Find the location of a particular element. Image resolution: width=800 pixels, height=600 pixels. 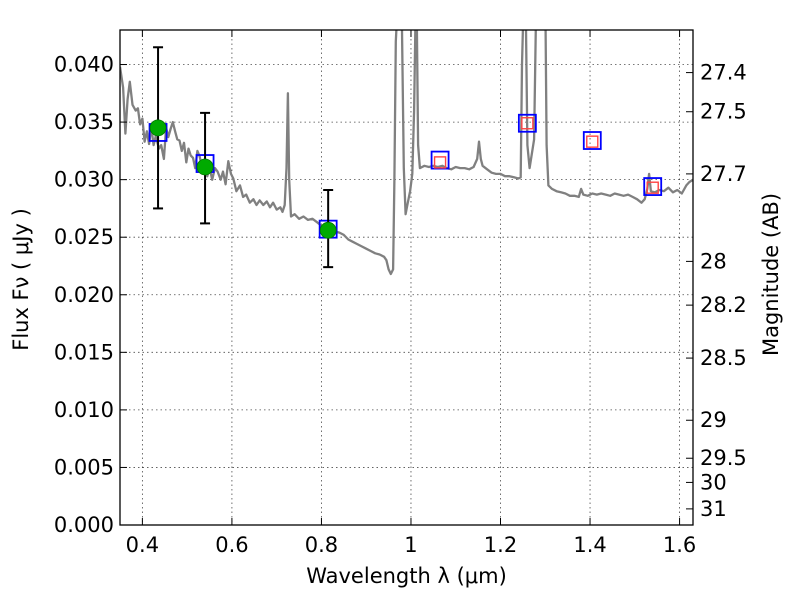

magnitude-tick-label: 29.5 is located at coordinates (723, 458).